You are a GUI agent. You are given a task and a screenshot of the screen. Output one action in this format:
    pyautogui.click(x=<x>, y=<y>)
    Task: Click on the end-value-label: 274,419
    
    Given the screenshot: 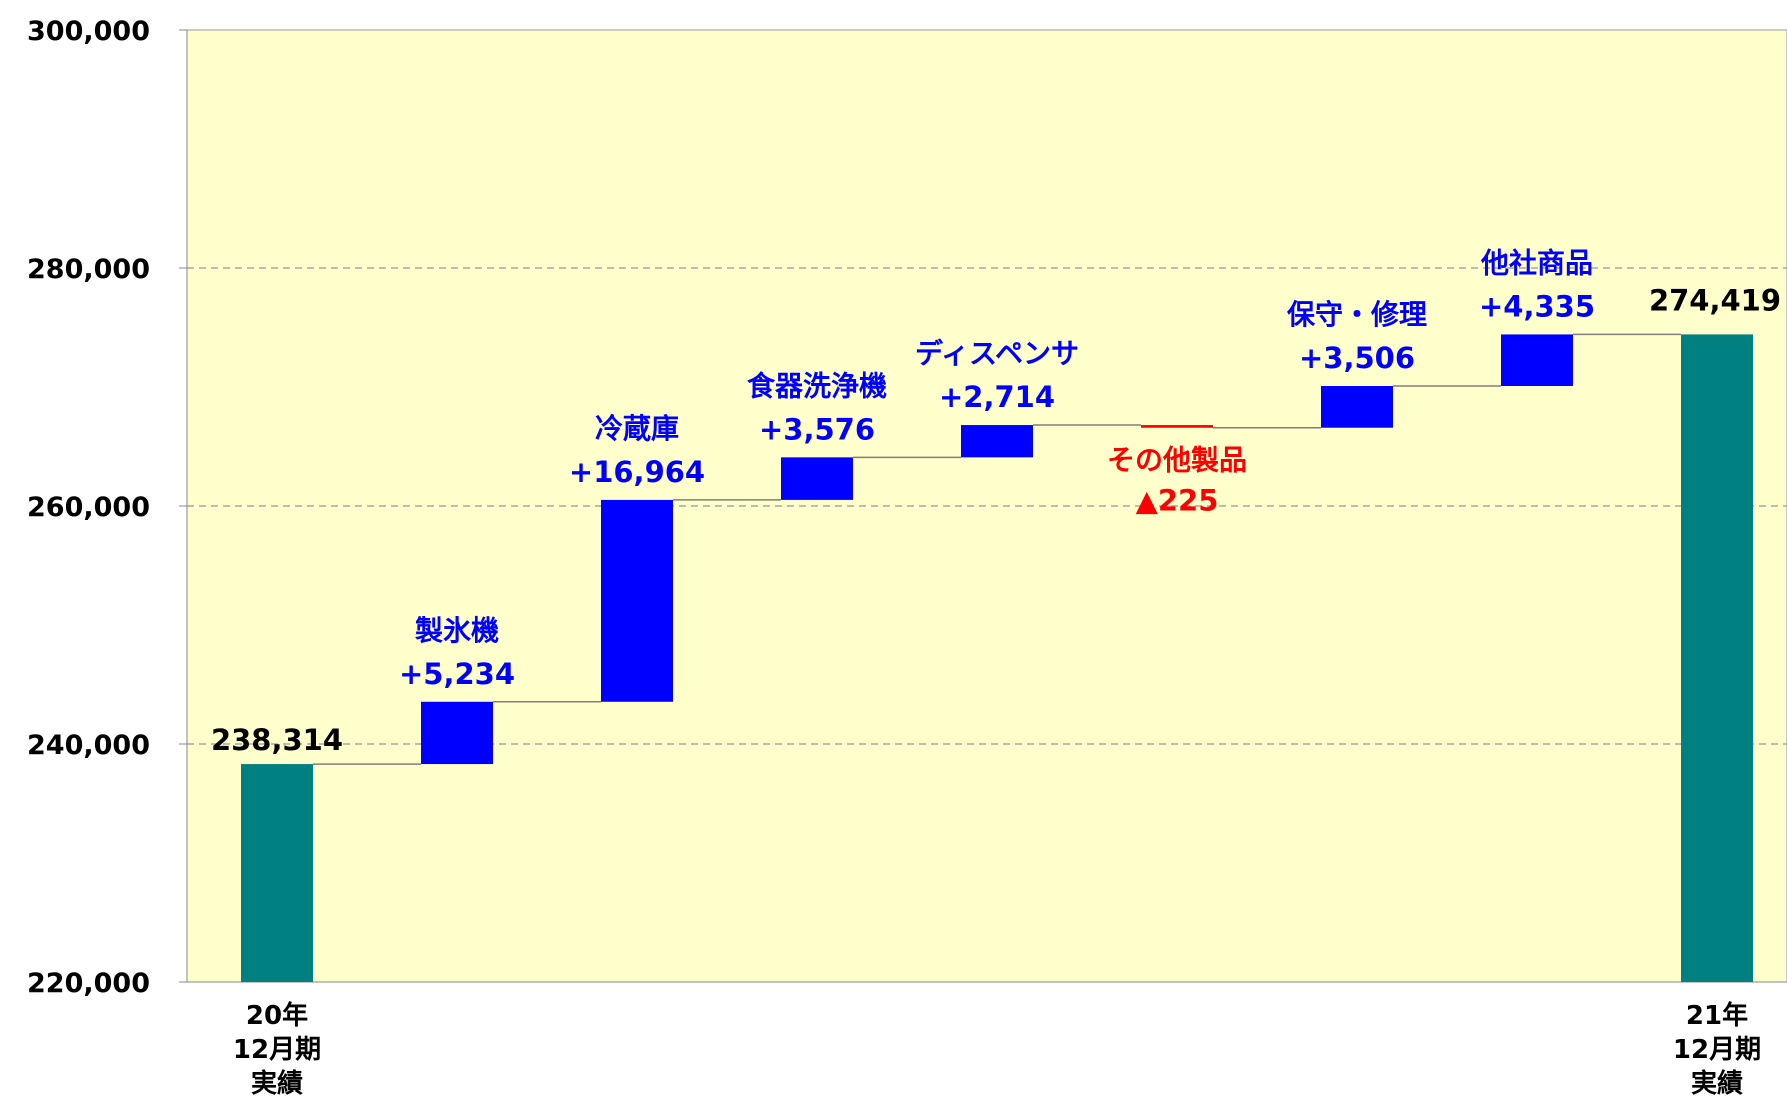 What is the action you would take?
    pyautogui.click(x=1715, y=300)
    